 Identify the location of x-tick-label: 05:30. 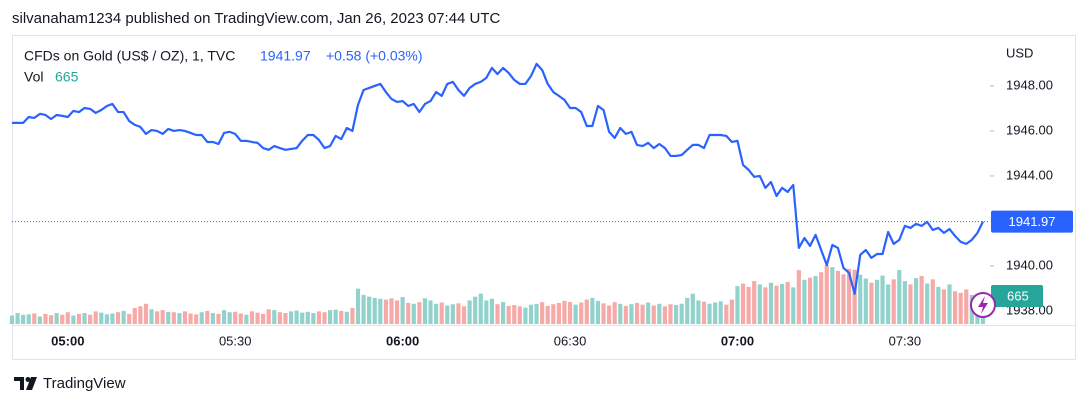
(235, 340).